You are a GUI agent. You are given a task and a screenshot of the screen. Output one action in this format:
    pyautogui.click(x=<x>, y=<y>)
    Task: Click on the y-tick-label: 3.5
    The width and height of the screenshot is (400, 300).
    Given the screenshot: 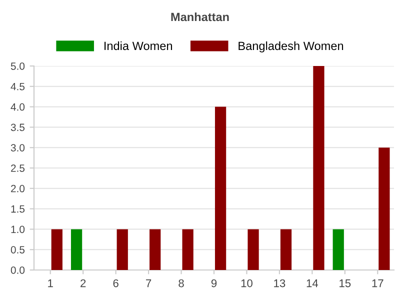 What is the action you would take?
    pyautogui.click(x=17, y=128)
    